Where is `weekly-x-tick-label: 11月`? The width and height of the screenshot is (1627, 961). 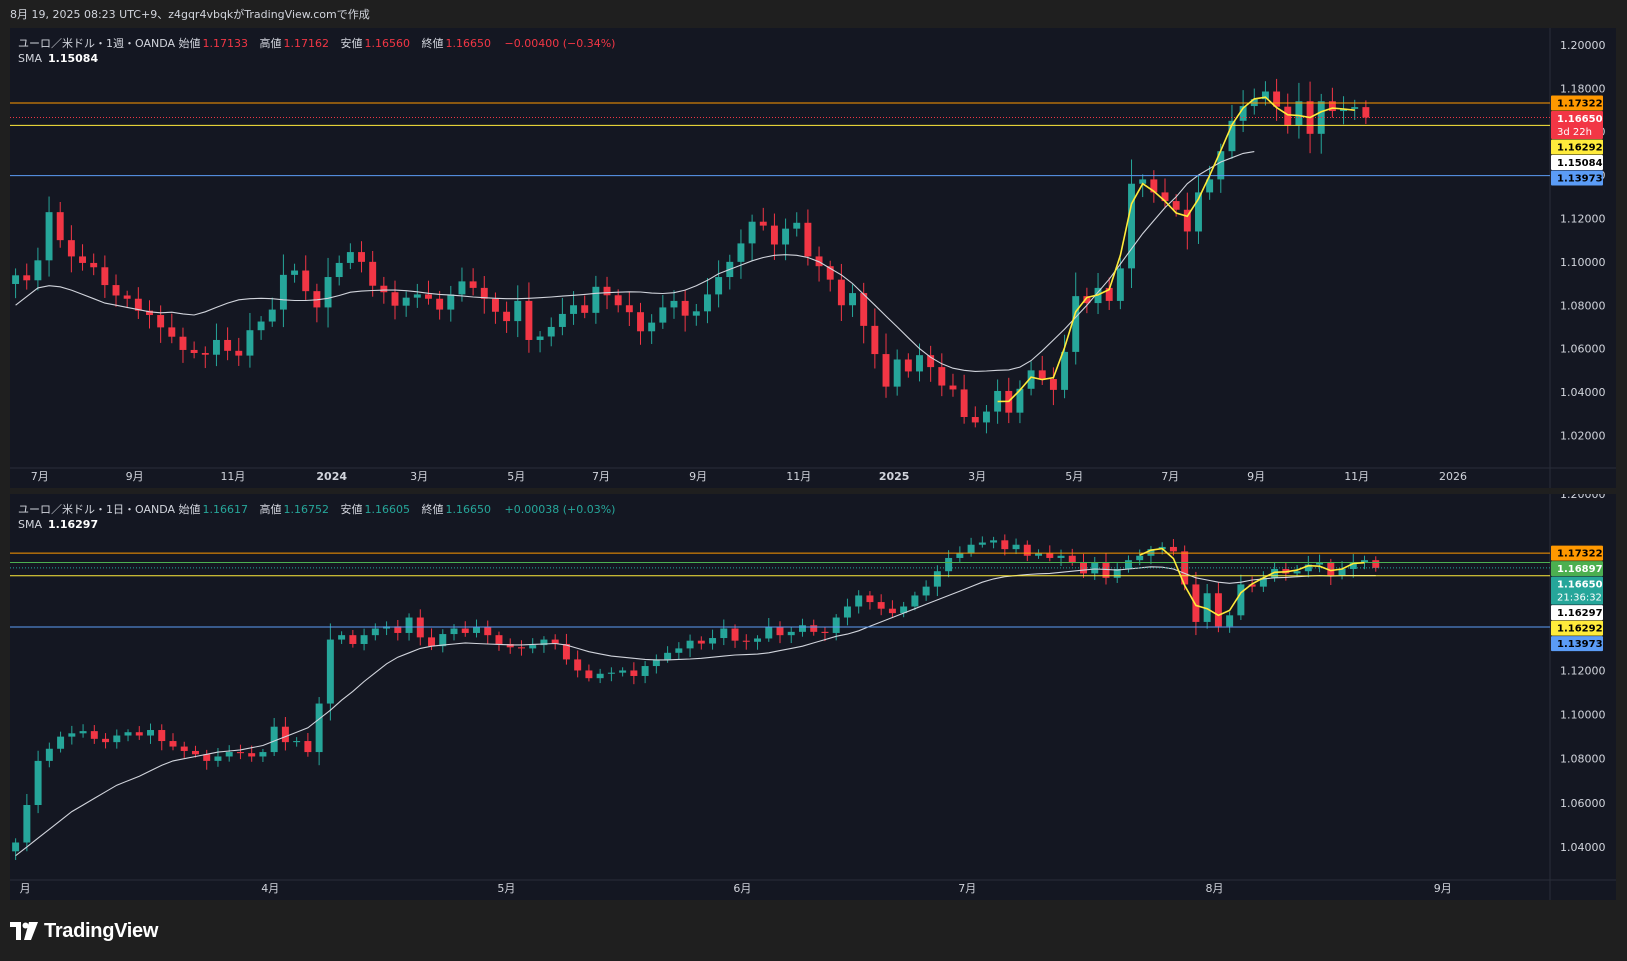
weekly-x-tick-label: 11月 is located at coordinates (232, 476).